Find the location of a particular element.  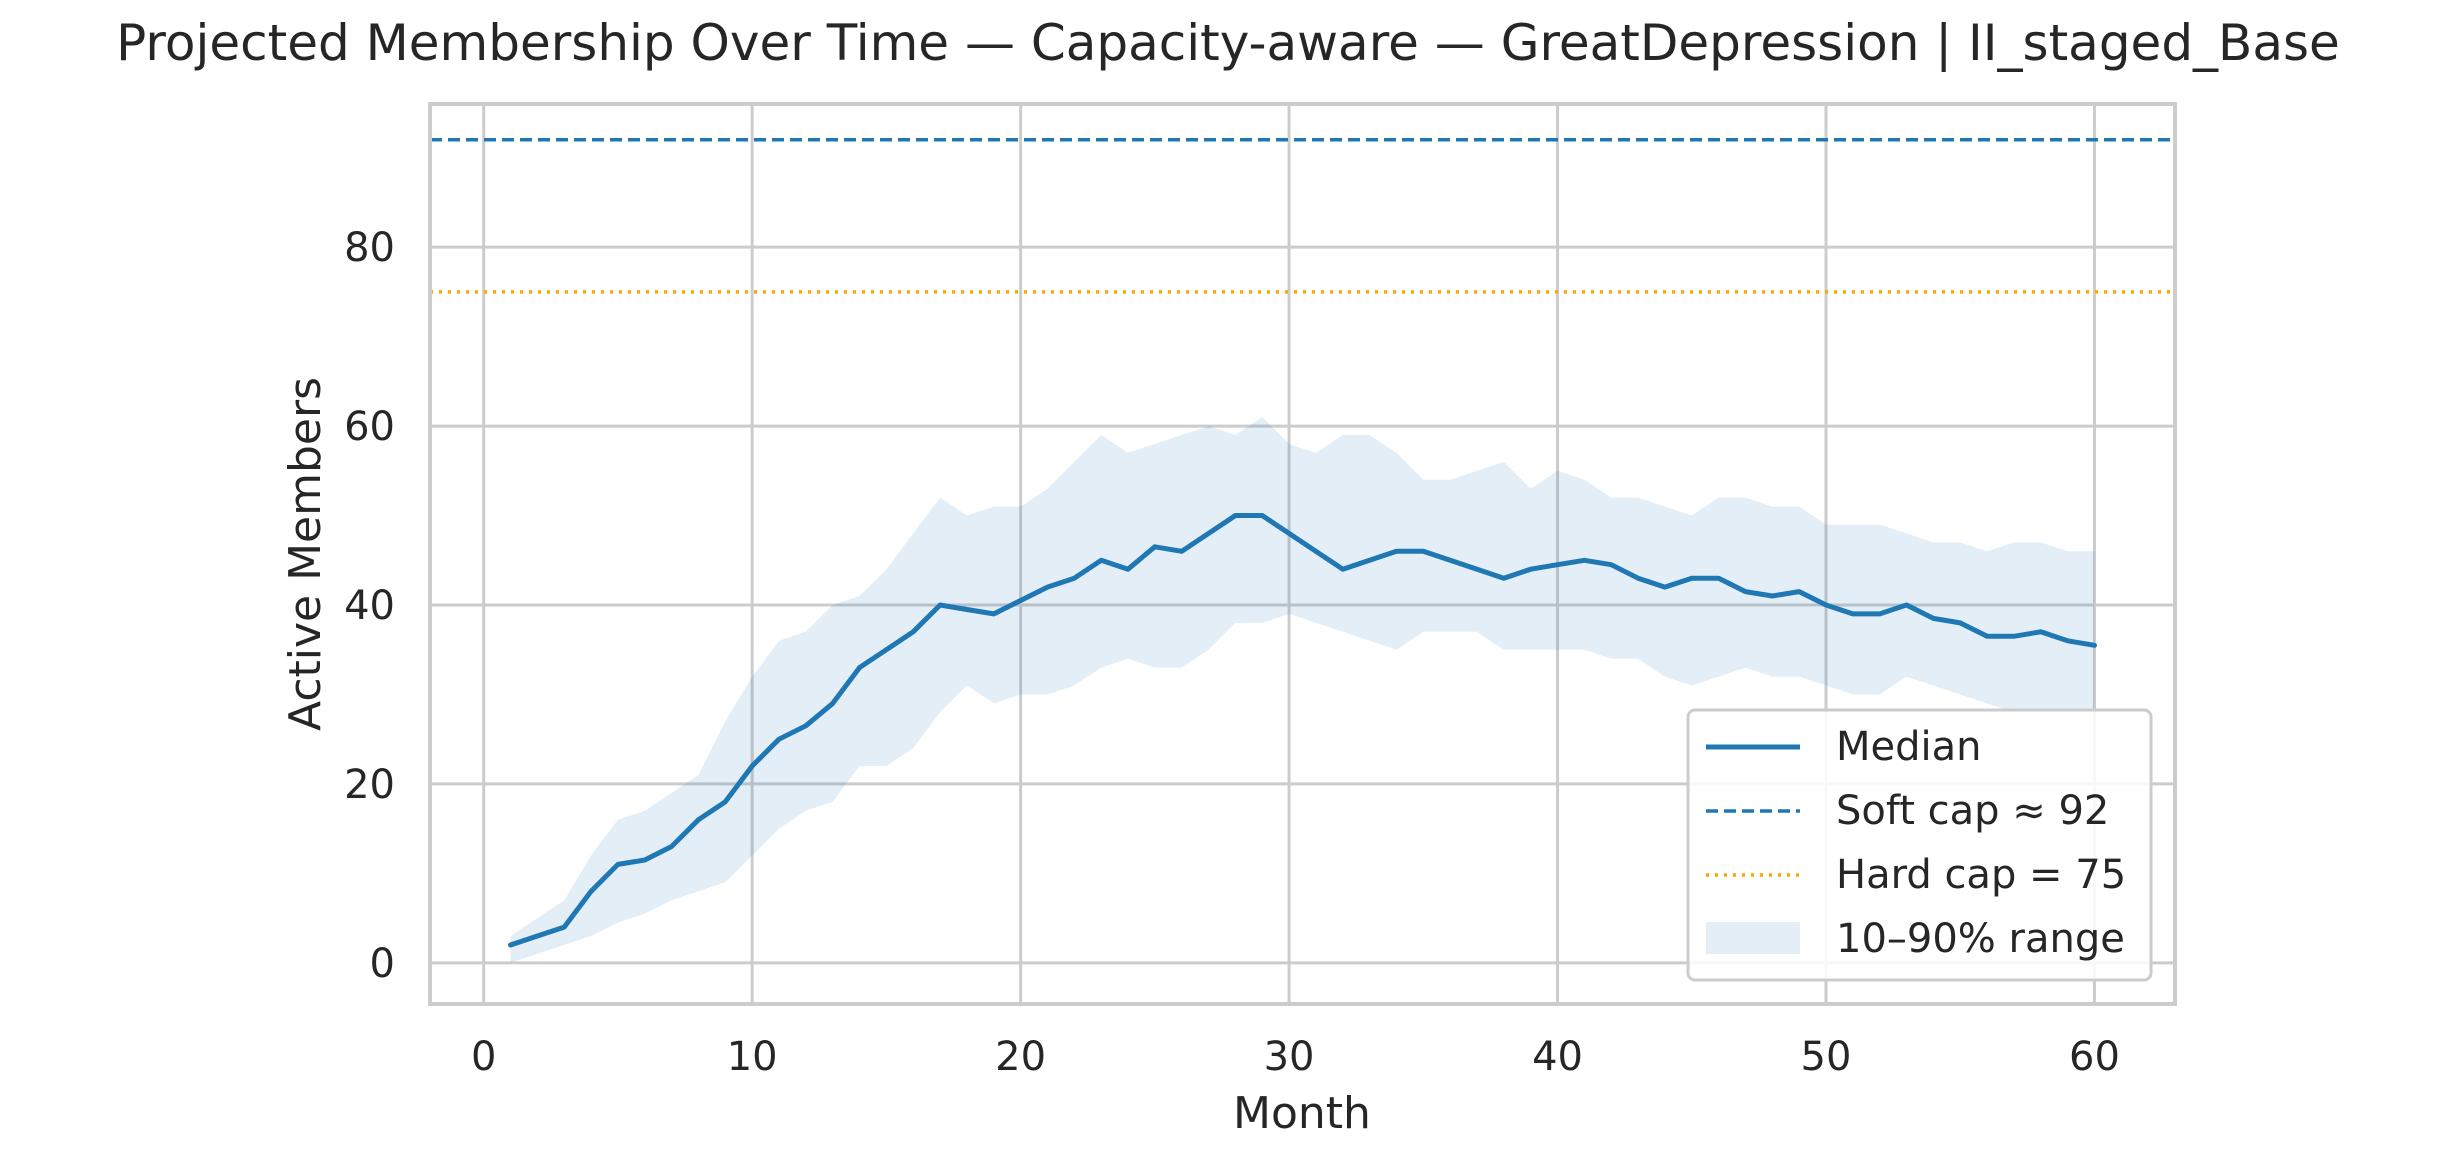

x-tick-labels: 0 10 20 30 40 50 60 is located at coordinates (1295, 1057).